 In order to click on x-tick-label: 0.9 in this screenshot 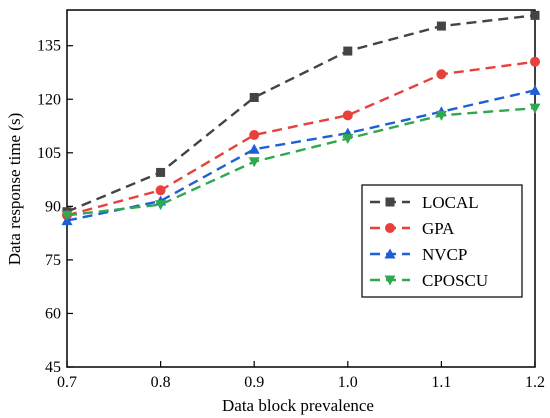, I will do `click(254, 382)`.